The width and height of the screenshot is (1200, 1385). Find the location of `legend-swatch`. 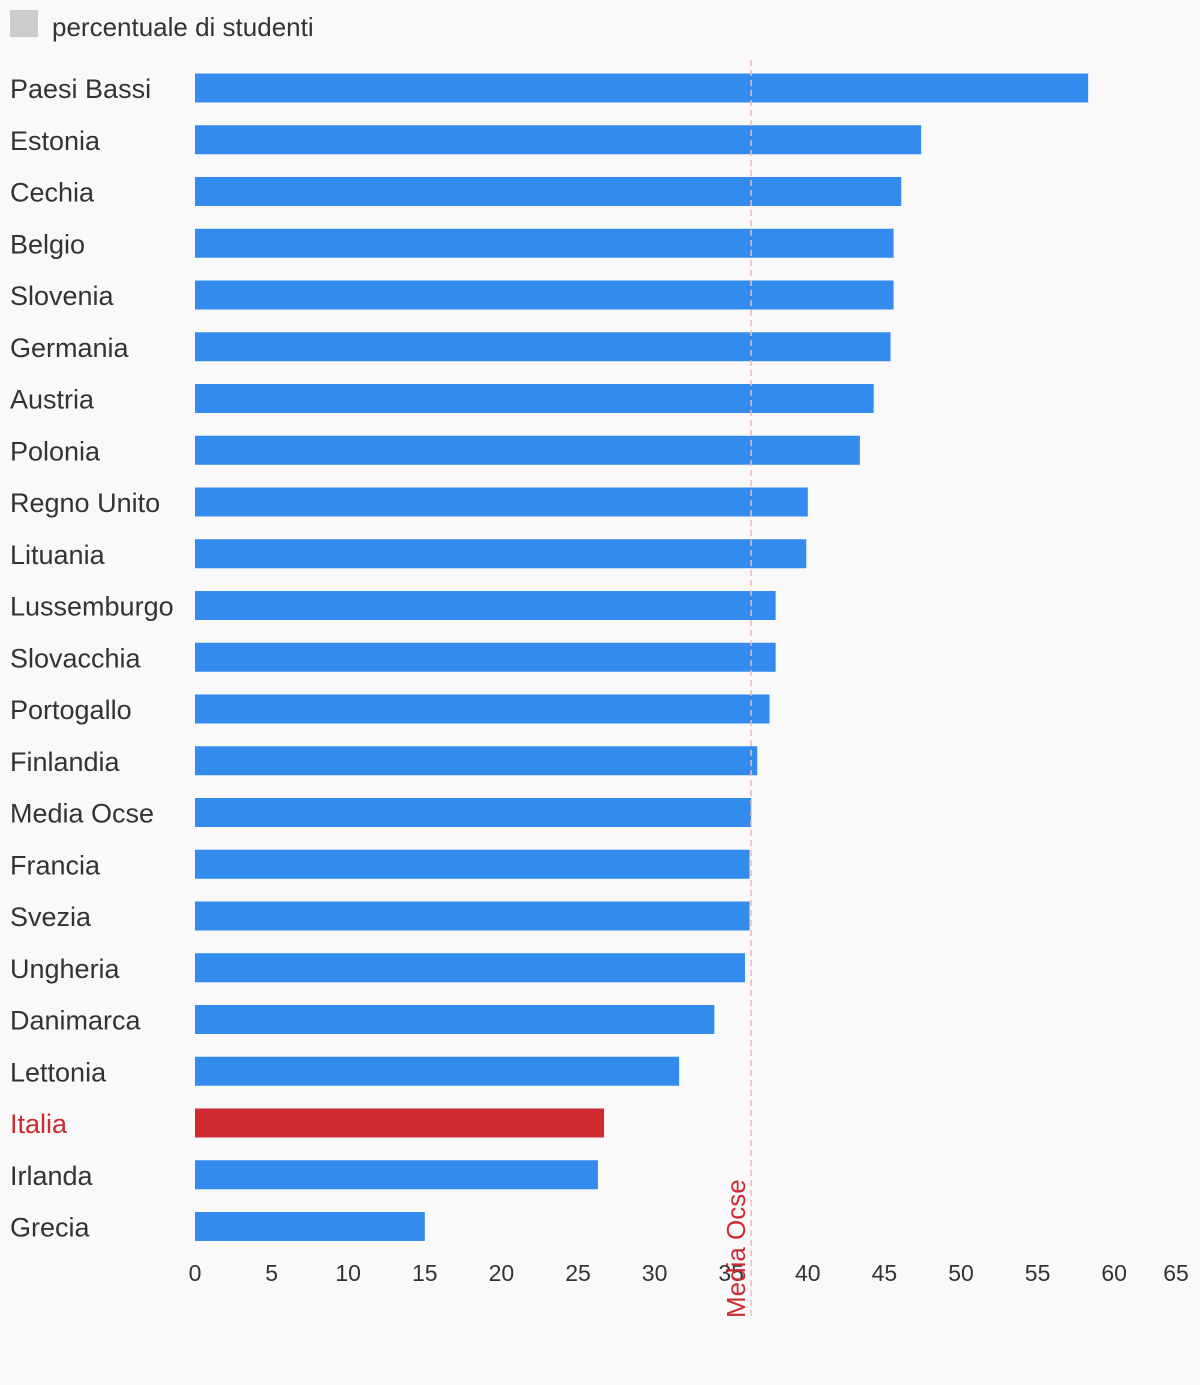

legend-swatch is located at coordinates (24, 23).